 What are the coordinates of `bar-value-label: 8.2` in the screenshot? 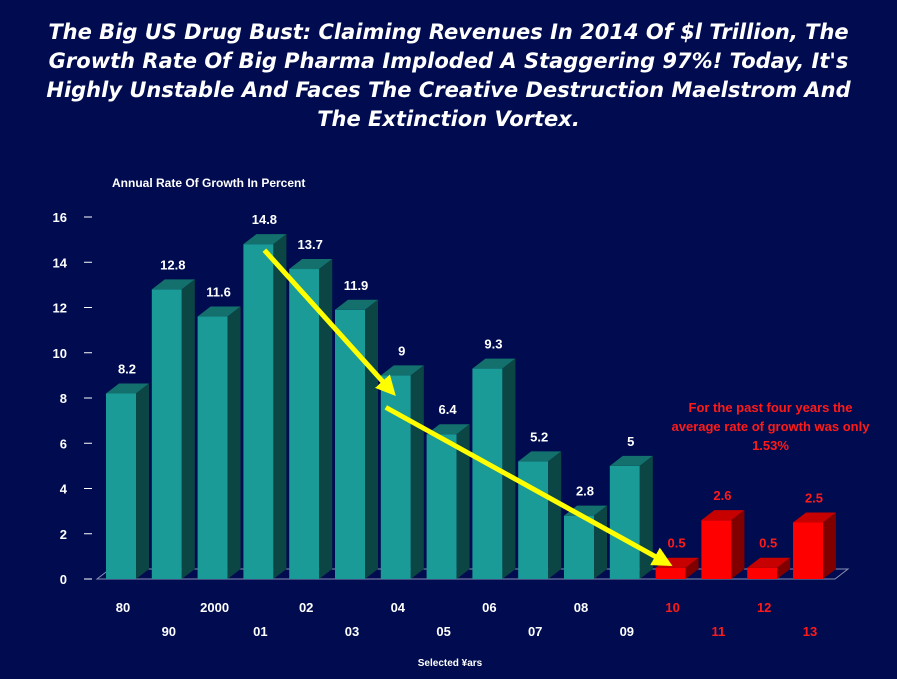 It's located at (127, 368).